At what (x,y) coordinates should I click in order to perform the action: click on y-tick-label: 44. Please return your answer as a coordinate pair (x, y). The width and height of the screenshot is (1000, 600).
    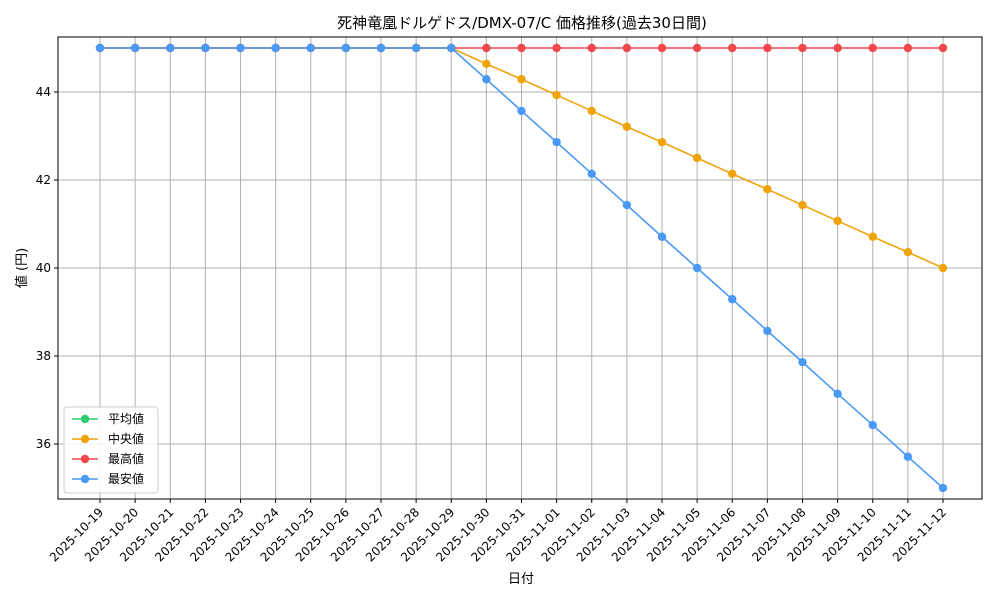
    Looking at the image, I should click on (43, 92).